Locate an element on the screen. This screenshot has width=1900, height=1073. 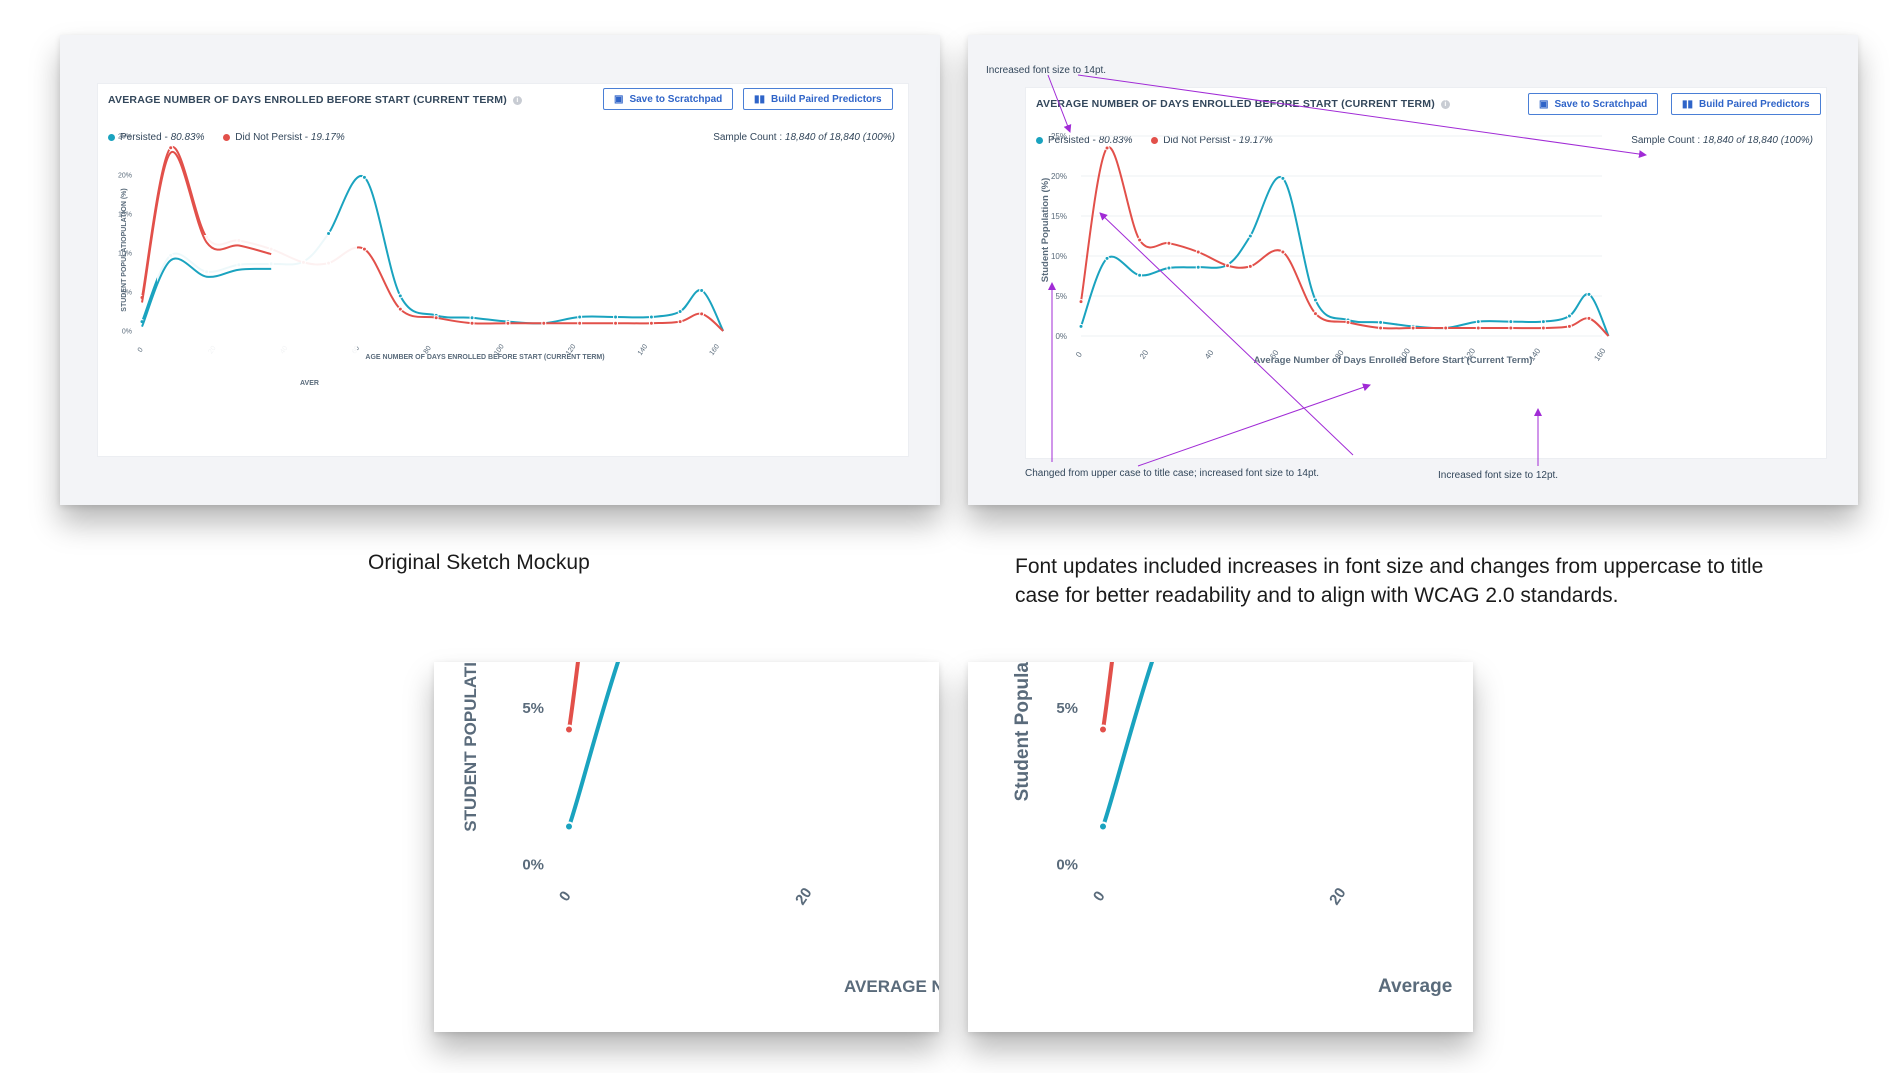
y-tick-label: 25% is located at coordinates (1059, 136).